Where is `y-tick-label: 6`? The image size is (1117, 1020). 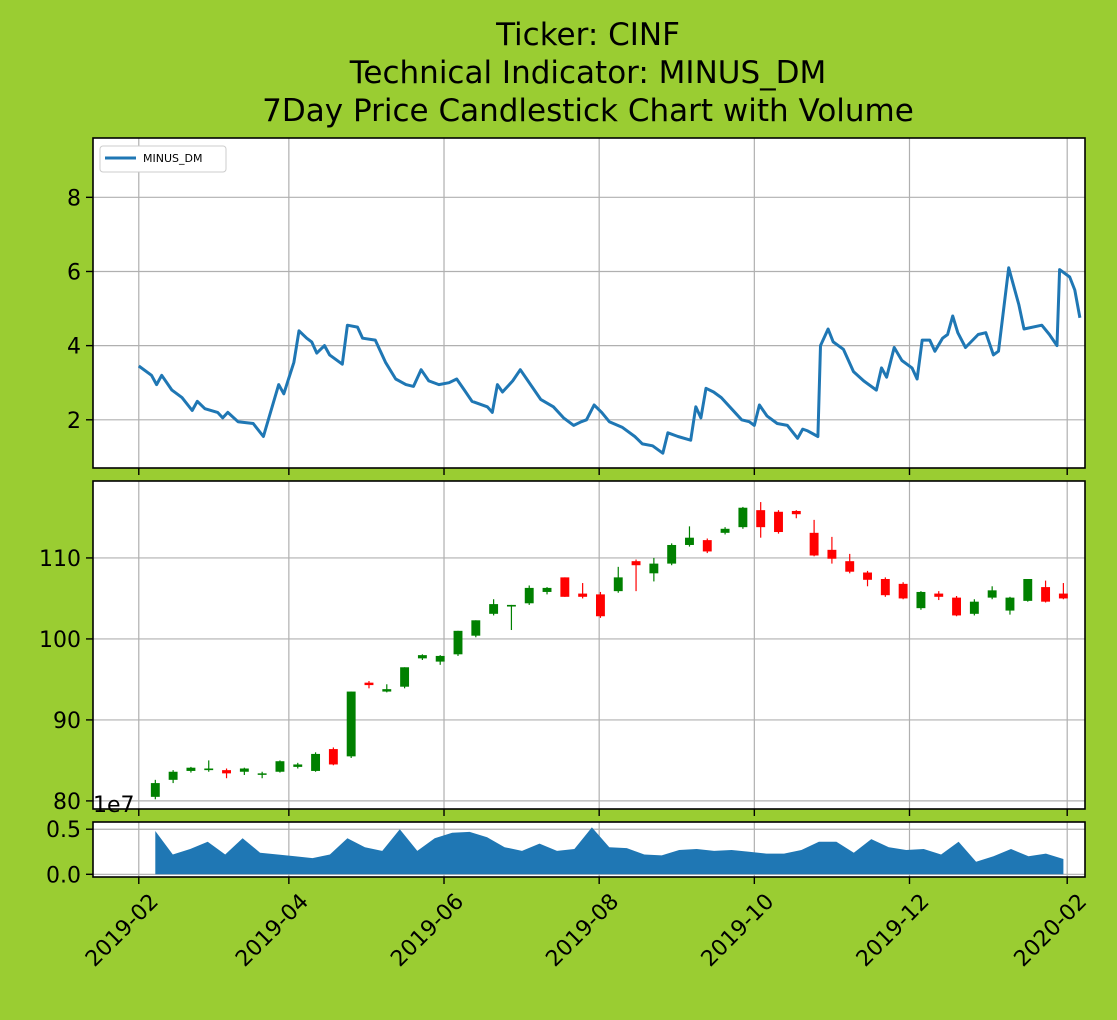
y-tick-label: 6 is located at coordinates (74, 272).